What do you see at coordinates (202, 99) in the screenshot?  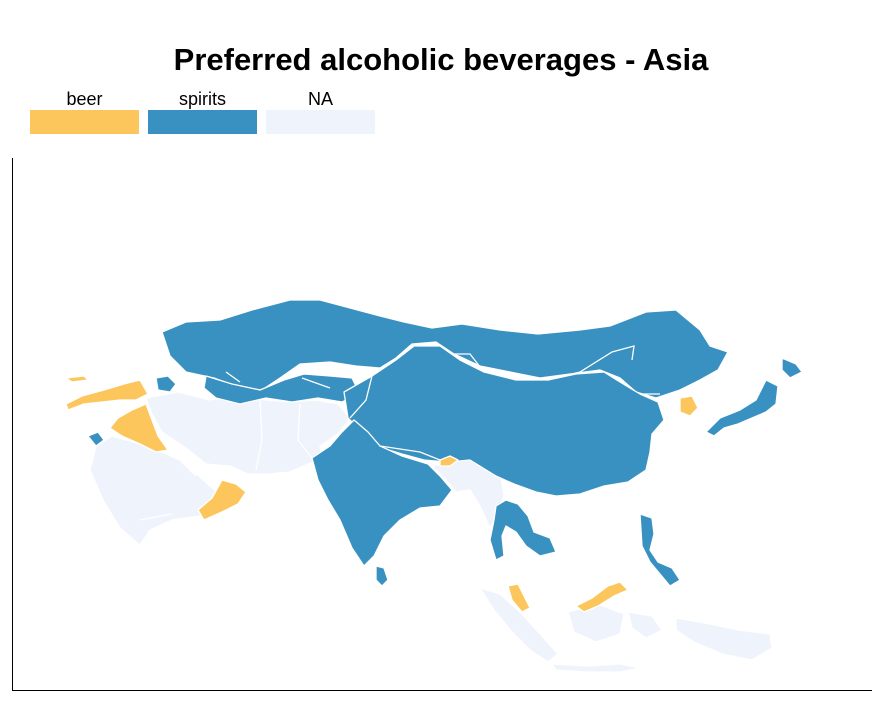 I see `legend-label-spirits: spirits` at bounding box center [202, 99].